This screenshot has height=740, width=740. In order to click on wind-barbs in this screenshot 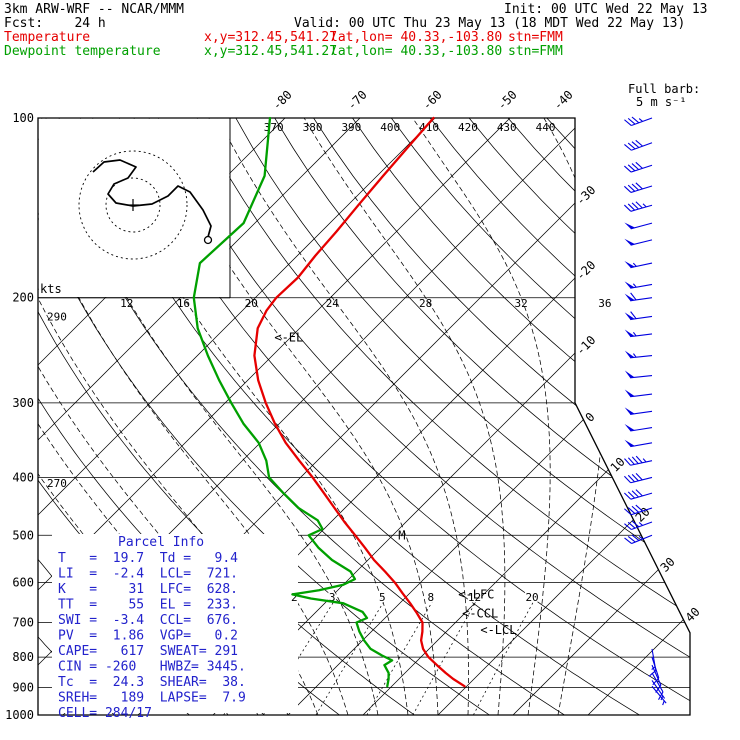, I will do `click(645, 411)`.